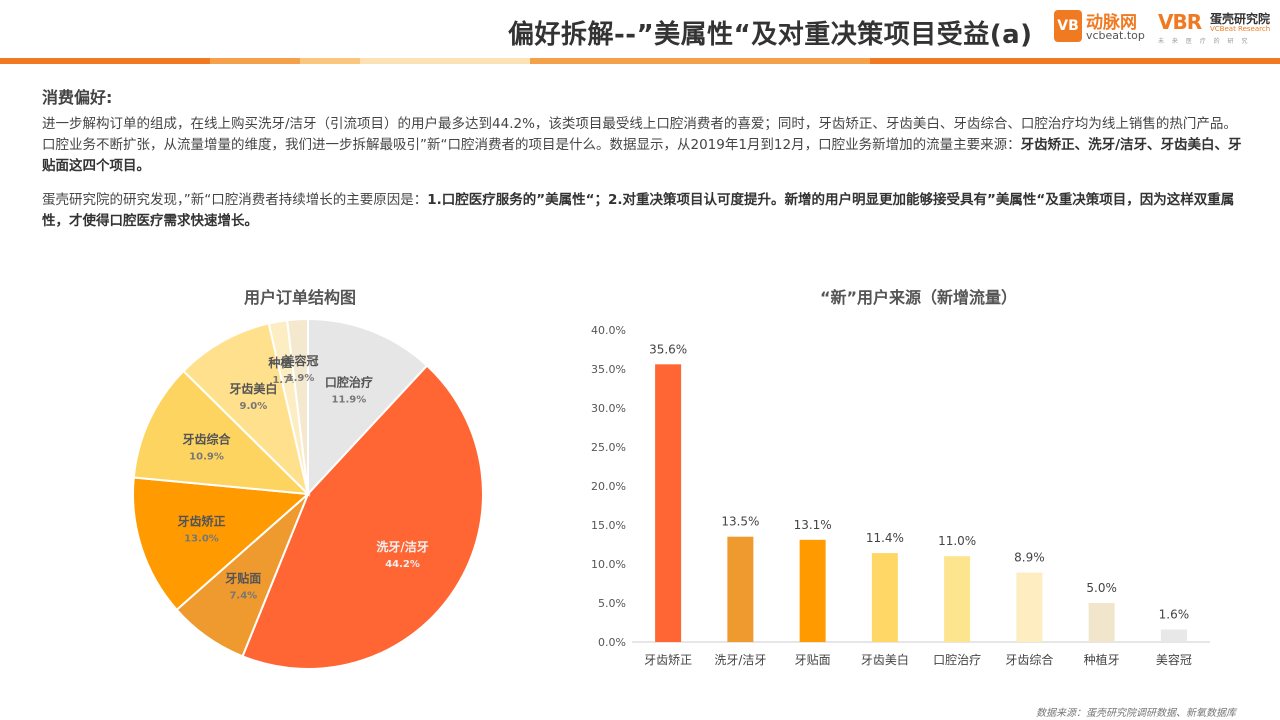 The image size is (1280, 720). I want to click on bar-value-label: 8.9%, so click(1029, 558).